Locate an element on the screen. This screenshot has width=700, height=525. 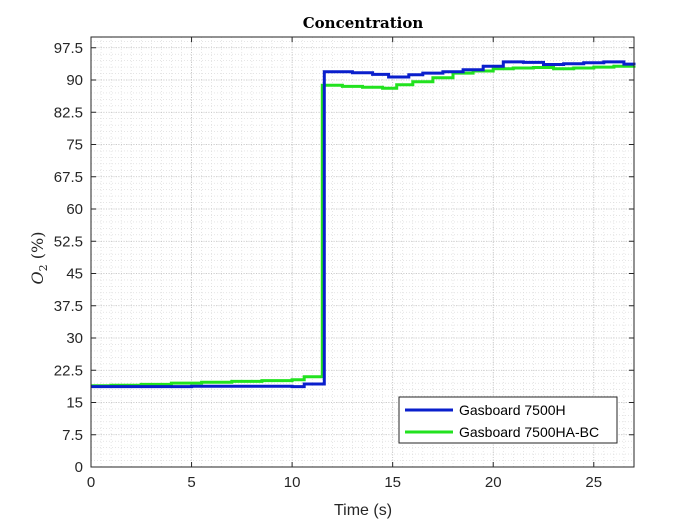
y-axis-label-symbol: O is located at coordinates (37, 277).